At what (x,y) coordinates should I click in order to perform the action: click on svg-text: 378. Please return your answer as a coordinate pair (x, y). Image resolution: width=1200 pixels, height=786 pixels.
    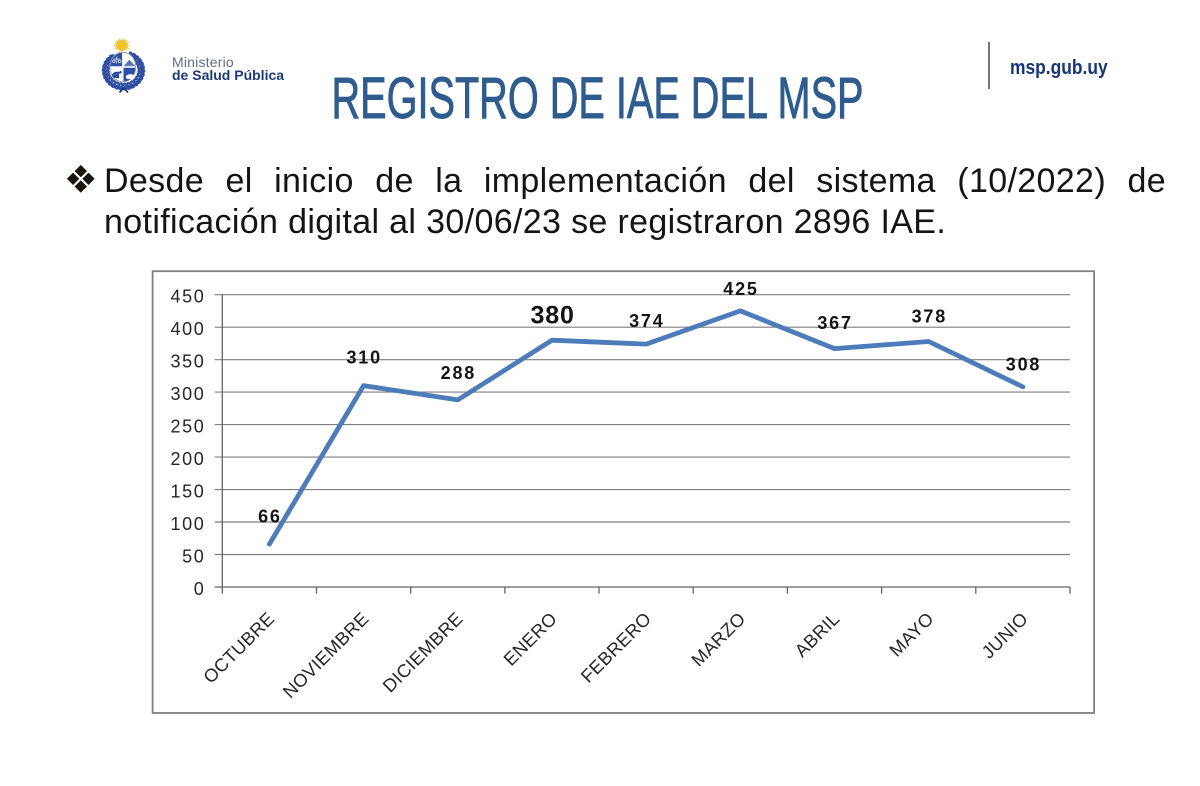
    Looking at the image, I should click on (929, 317).